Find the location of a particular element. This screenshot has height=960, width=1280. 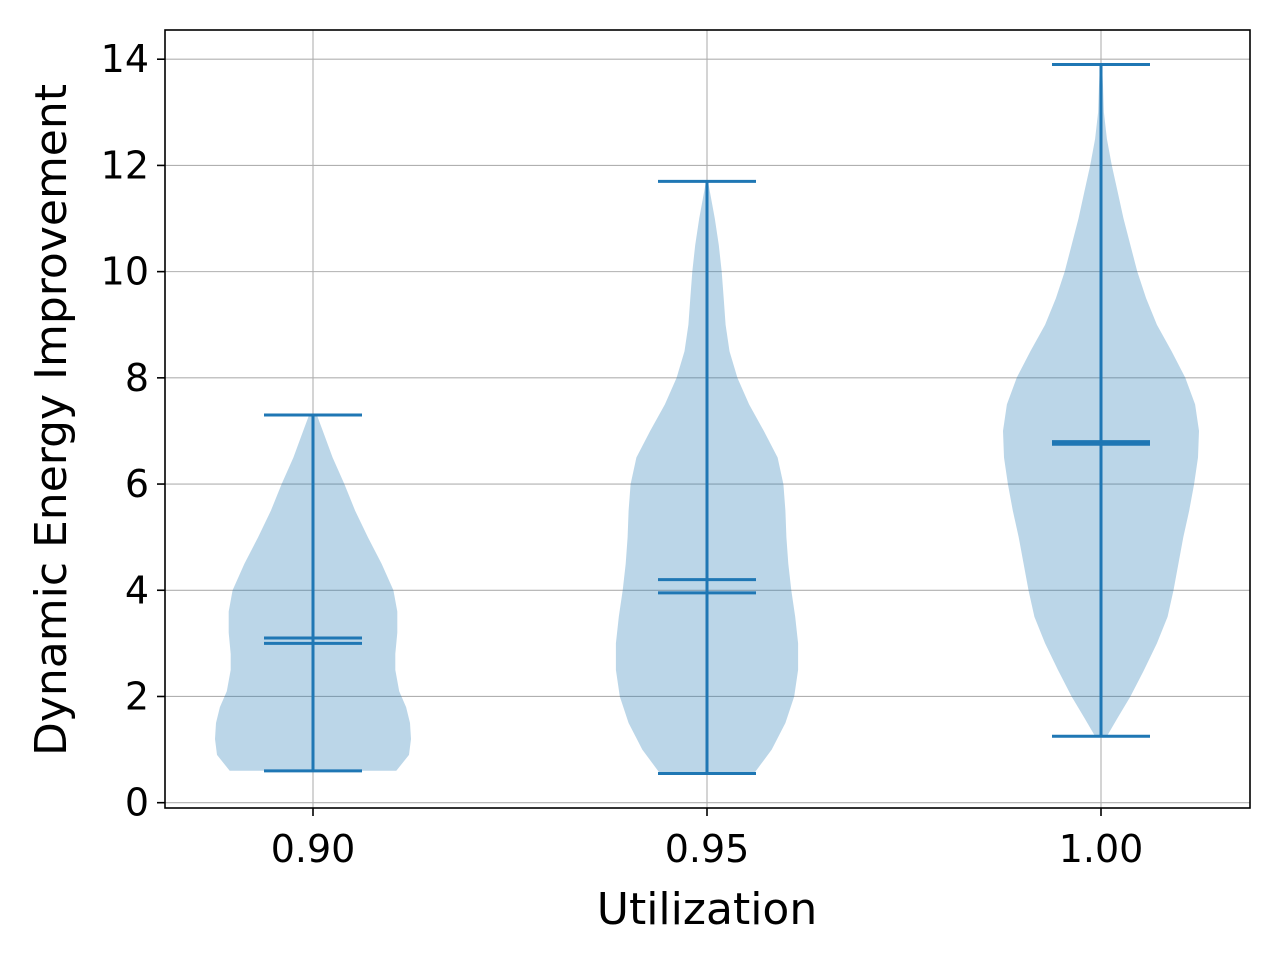

y-axis-title: Dynamic Energy Improvement is located at coordinates (51, 420).